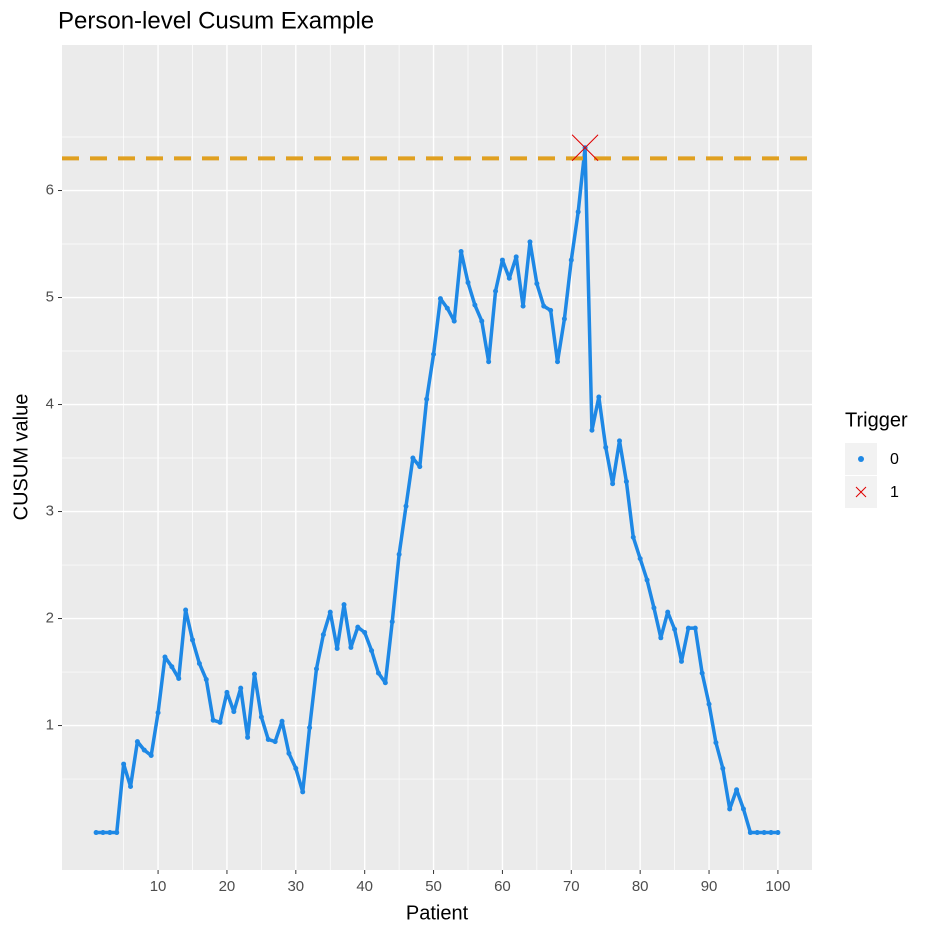 This screenshot has height=936, width=936. Describe the element at coordinates (50, 296) in the screenshot. I see `y-tick-label: 5` at that location.